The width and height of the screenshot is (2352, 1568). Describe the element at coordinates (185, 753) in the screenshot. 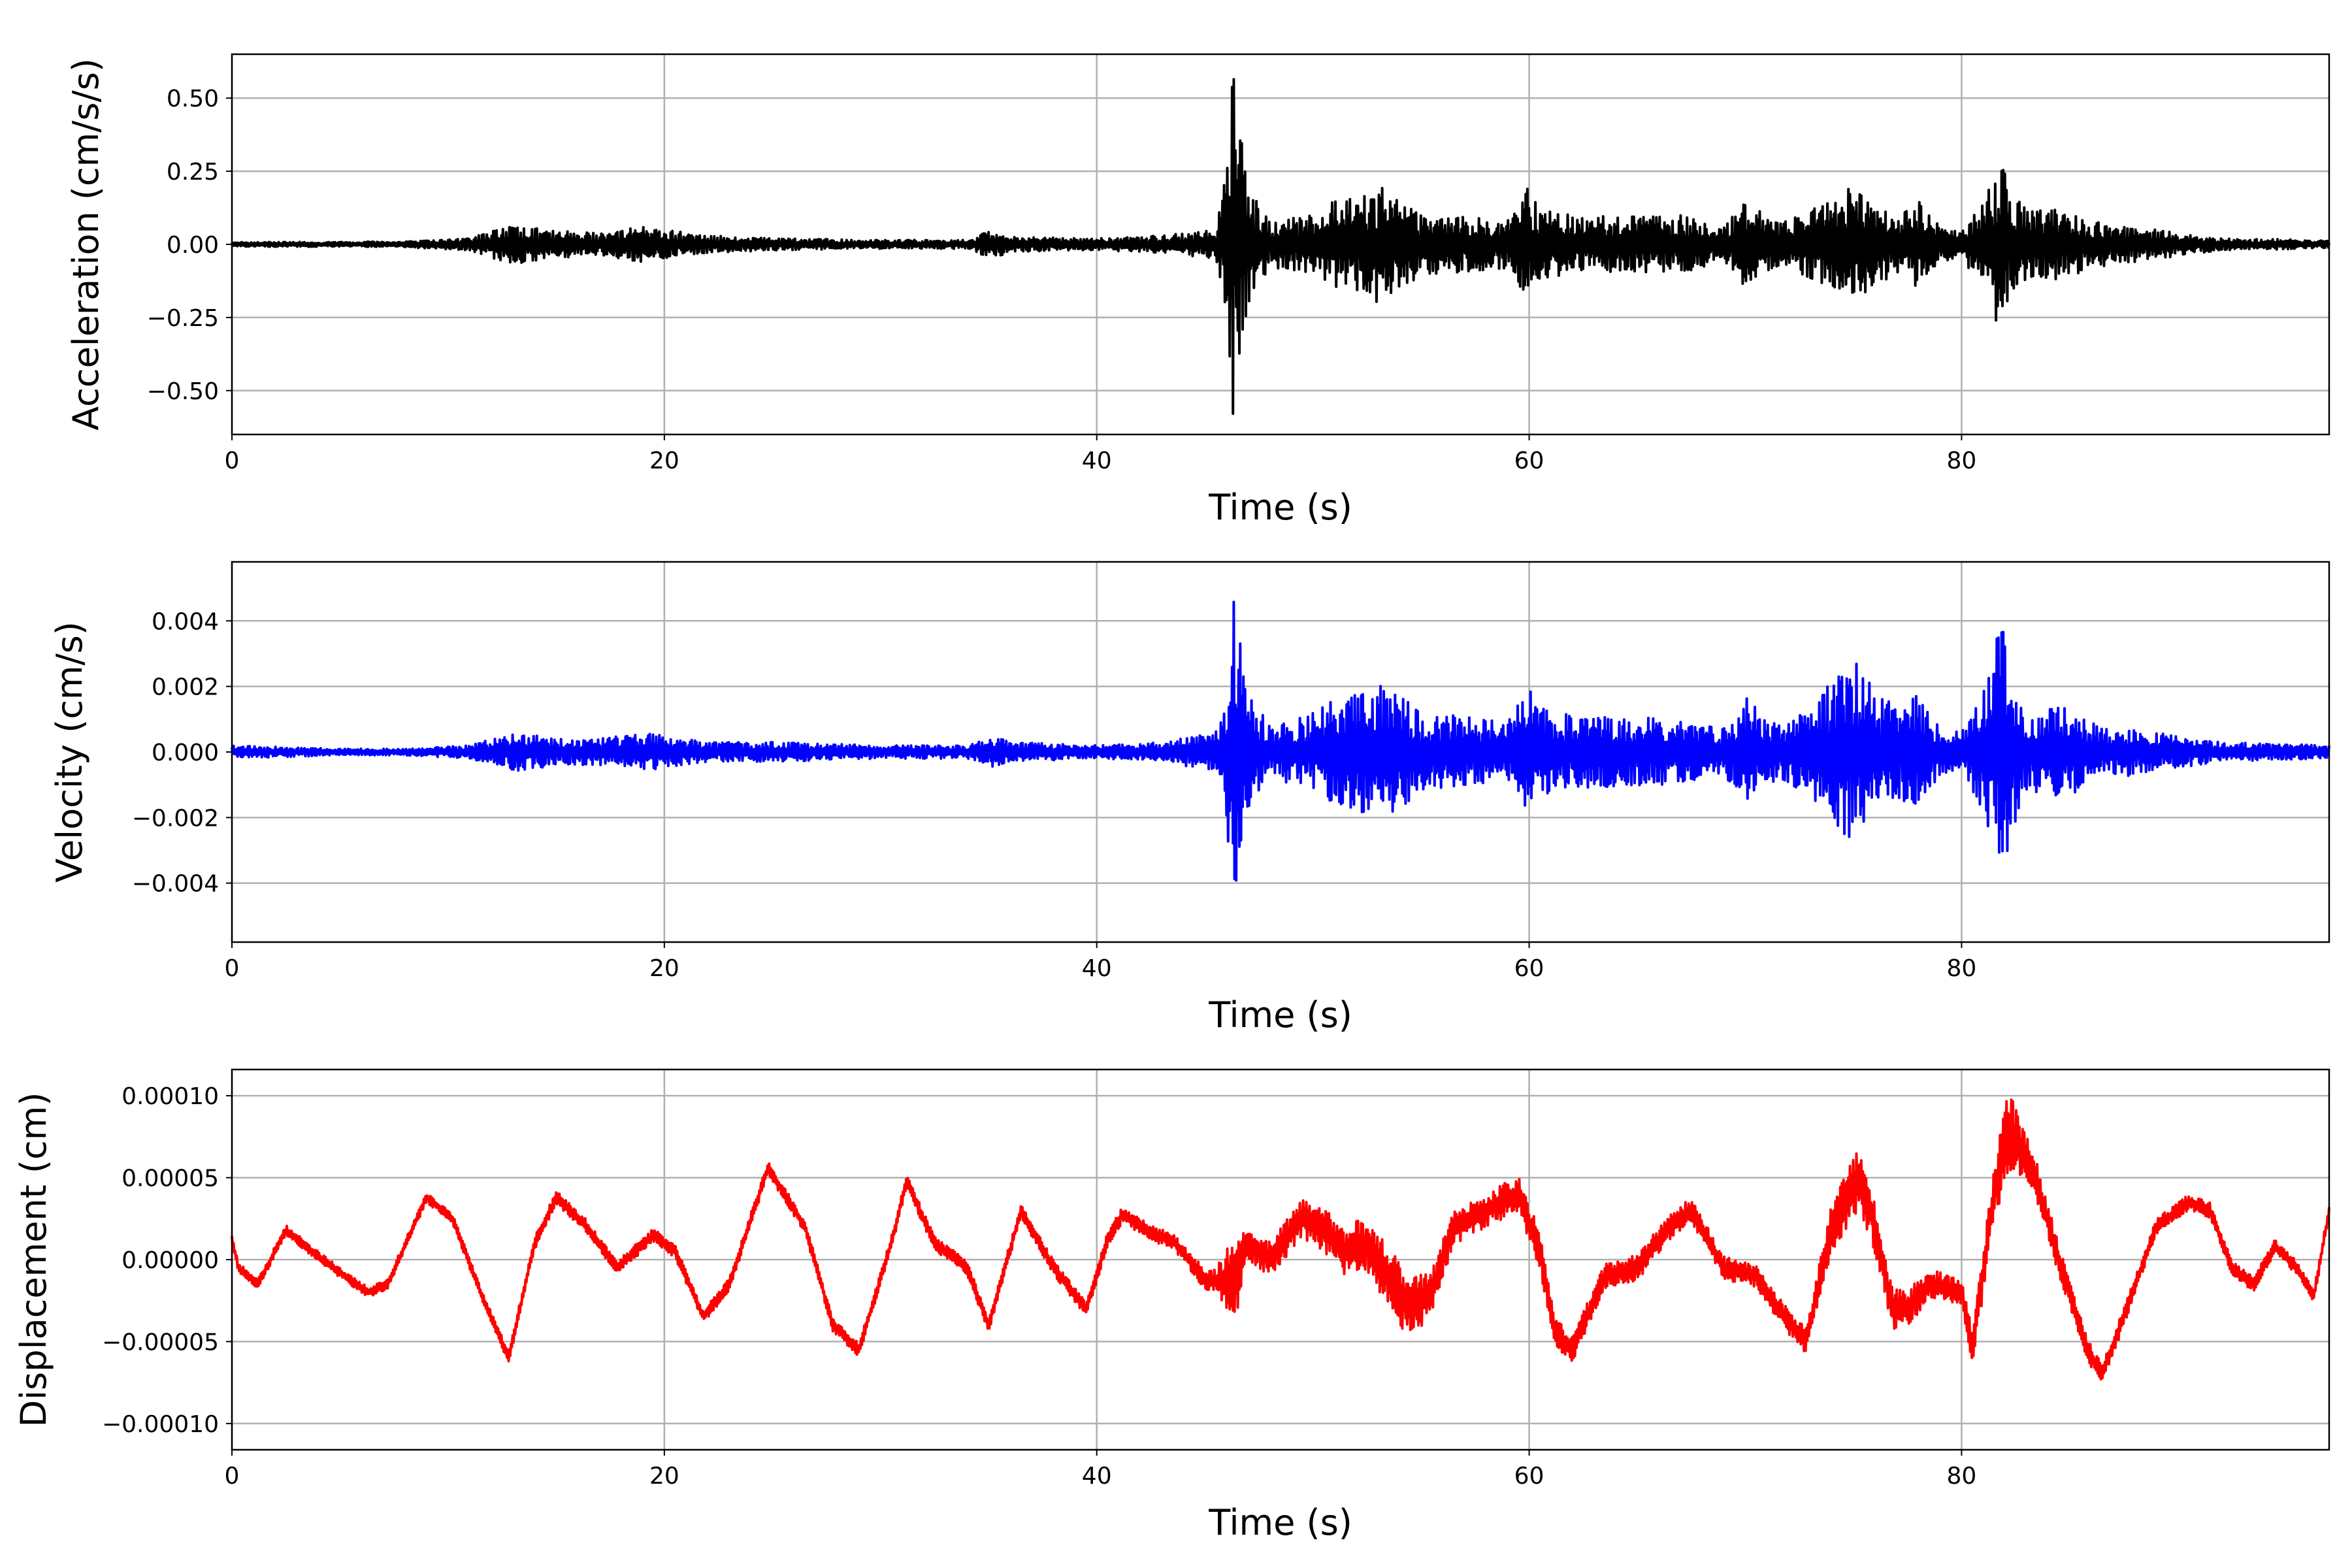

I see `y-tick-label: 0.000` at that location.